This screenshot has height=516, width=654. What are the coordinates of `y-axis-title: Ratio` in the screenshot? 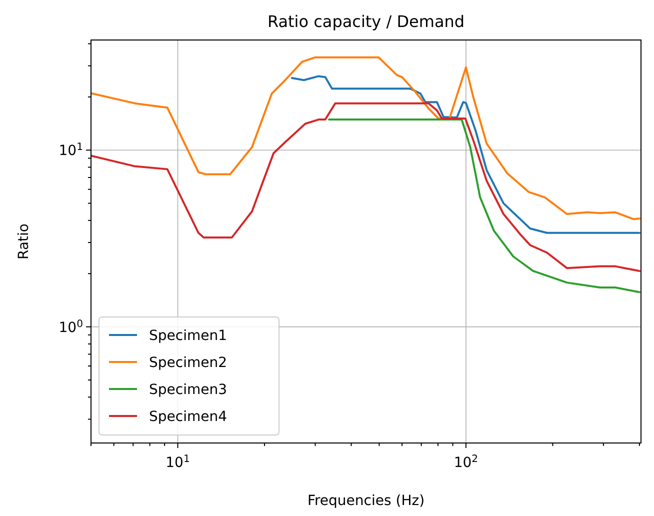 It's located at (24, 242).